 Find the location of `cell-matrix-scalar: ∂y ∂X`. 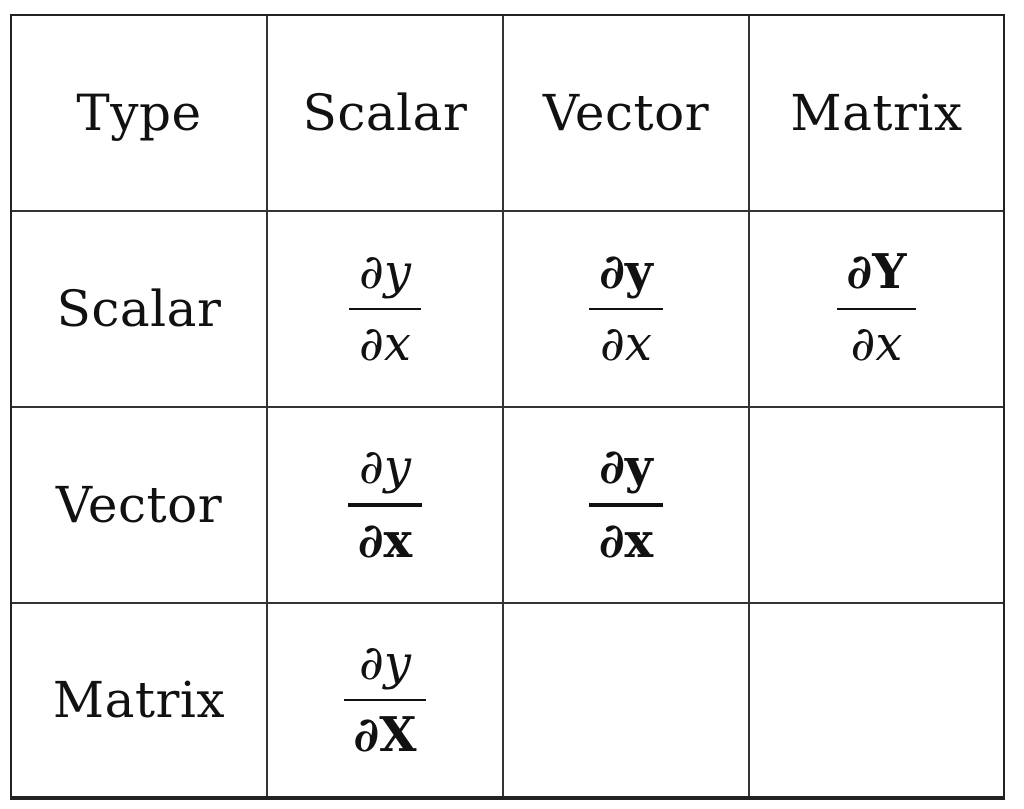

cell-matrix-scalar: ∂y ∂X is located at coordinates (386, 700).